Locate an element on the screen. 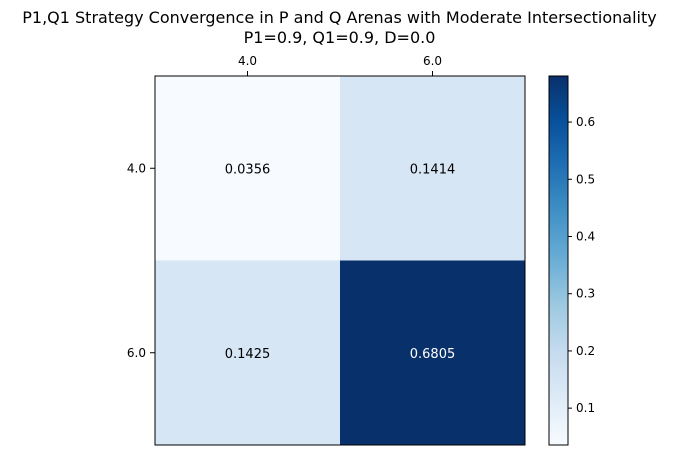 This screenshot has height=456, width=679. colorbar-tick-label: 0.5 is located at coordinates (585, 179).